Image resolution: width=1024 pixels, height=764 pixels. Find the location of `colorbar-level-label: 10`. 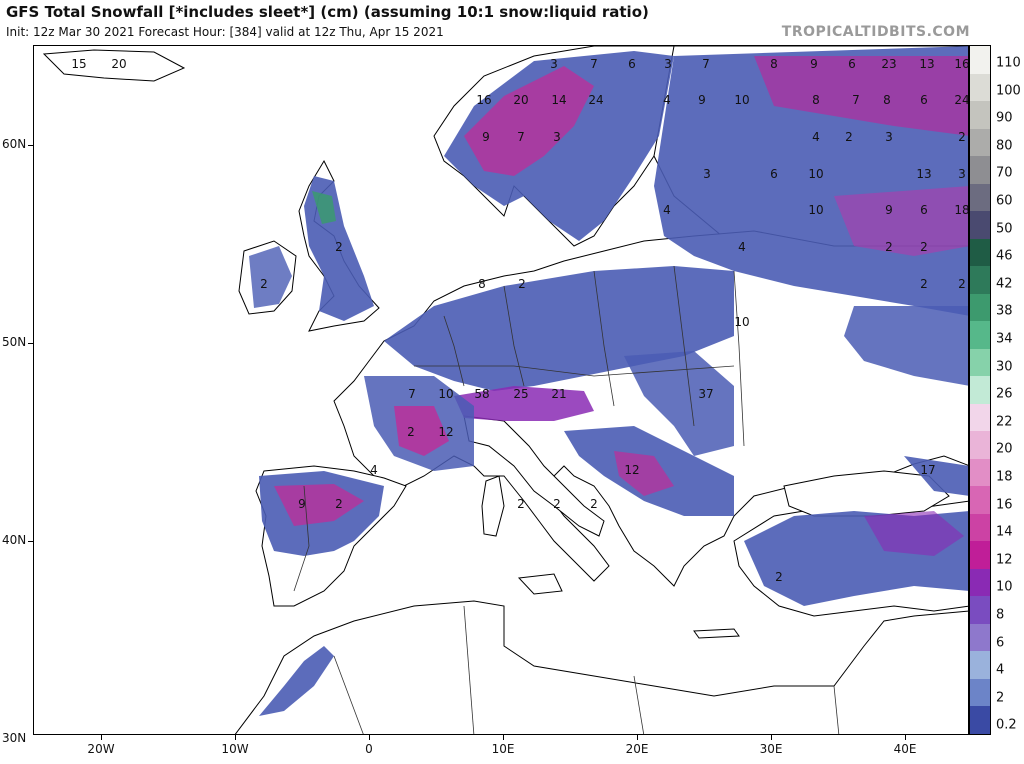

colorbar-level-label: 10 is located at coordinates (1004, 587).